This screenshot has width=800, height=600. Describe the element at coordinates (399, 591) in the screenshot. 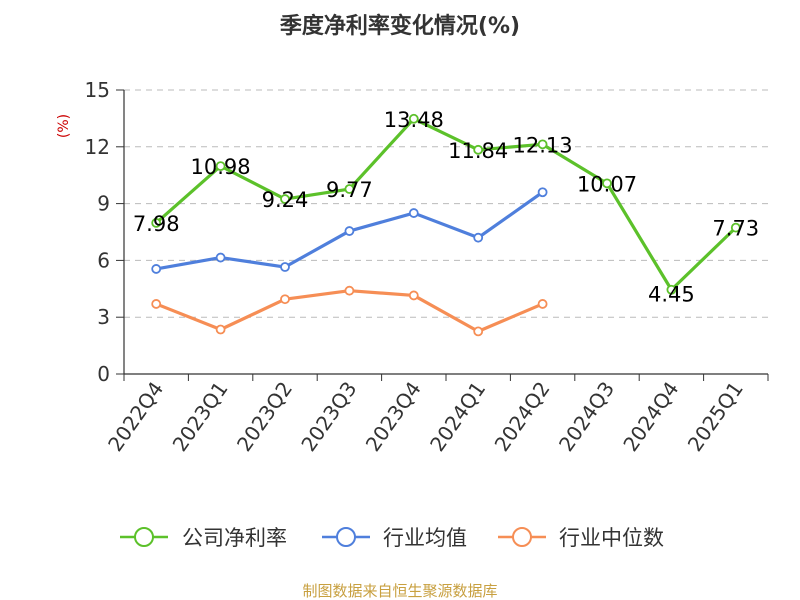

I see `source-note: 制图数据来自恒生聚源数据库` at that location.